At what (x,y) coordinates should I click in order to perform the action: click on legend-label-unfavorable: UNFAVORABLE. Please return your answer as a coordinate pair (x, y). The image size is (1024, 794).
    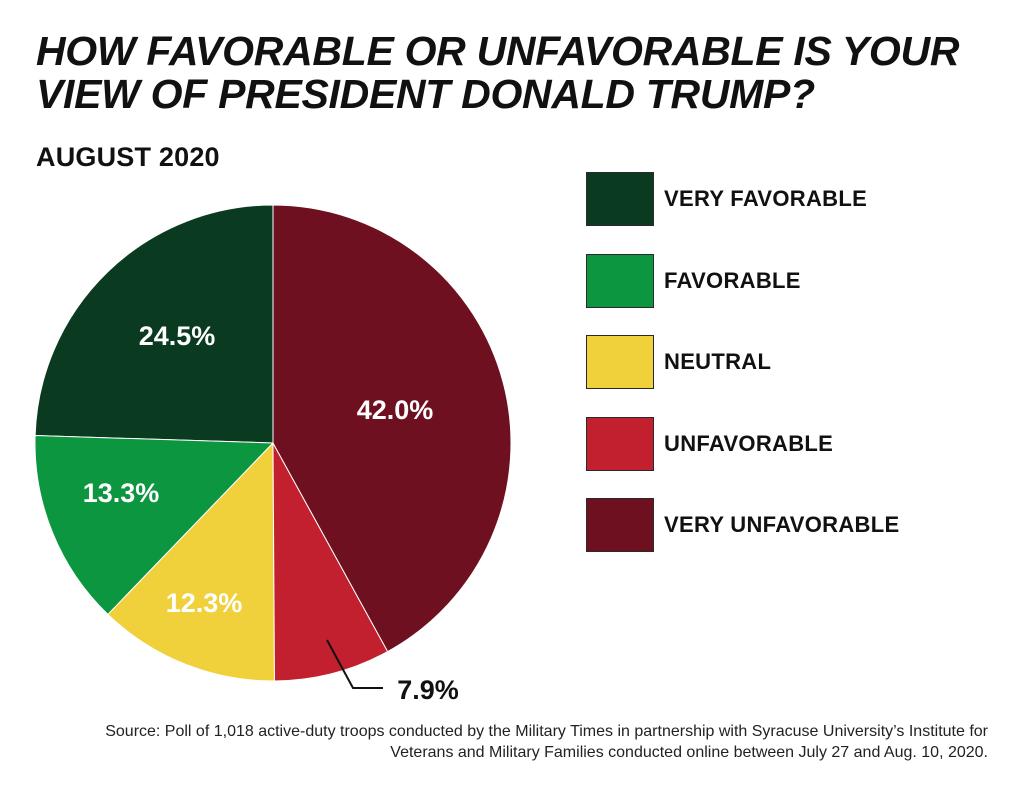
    Looking at the image, I should click on (749, 443).